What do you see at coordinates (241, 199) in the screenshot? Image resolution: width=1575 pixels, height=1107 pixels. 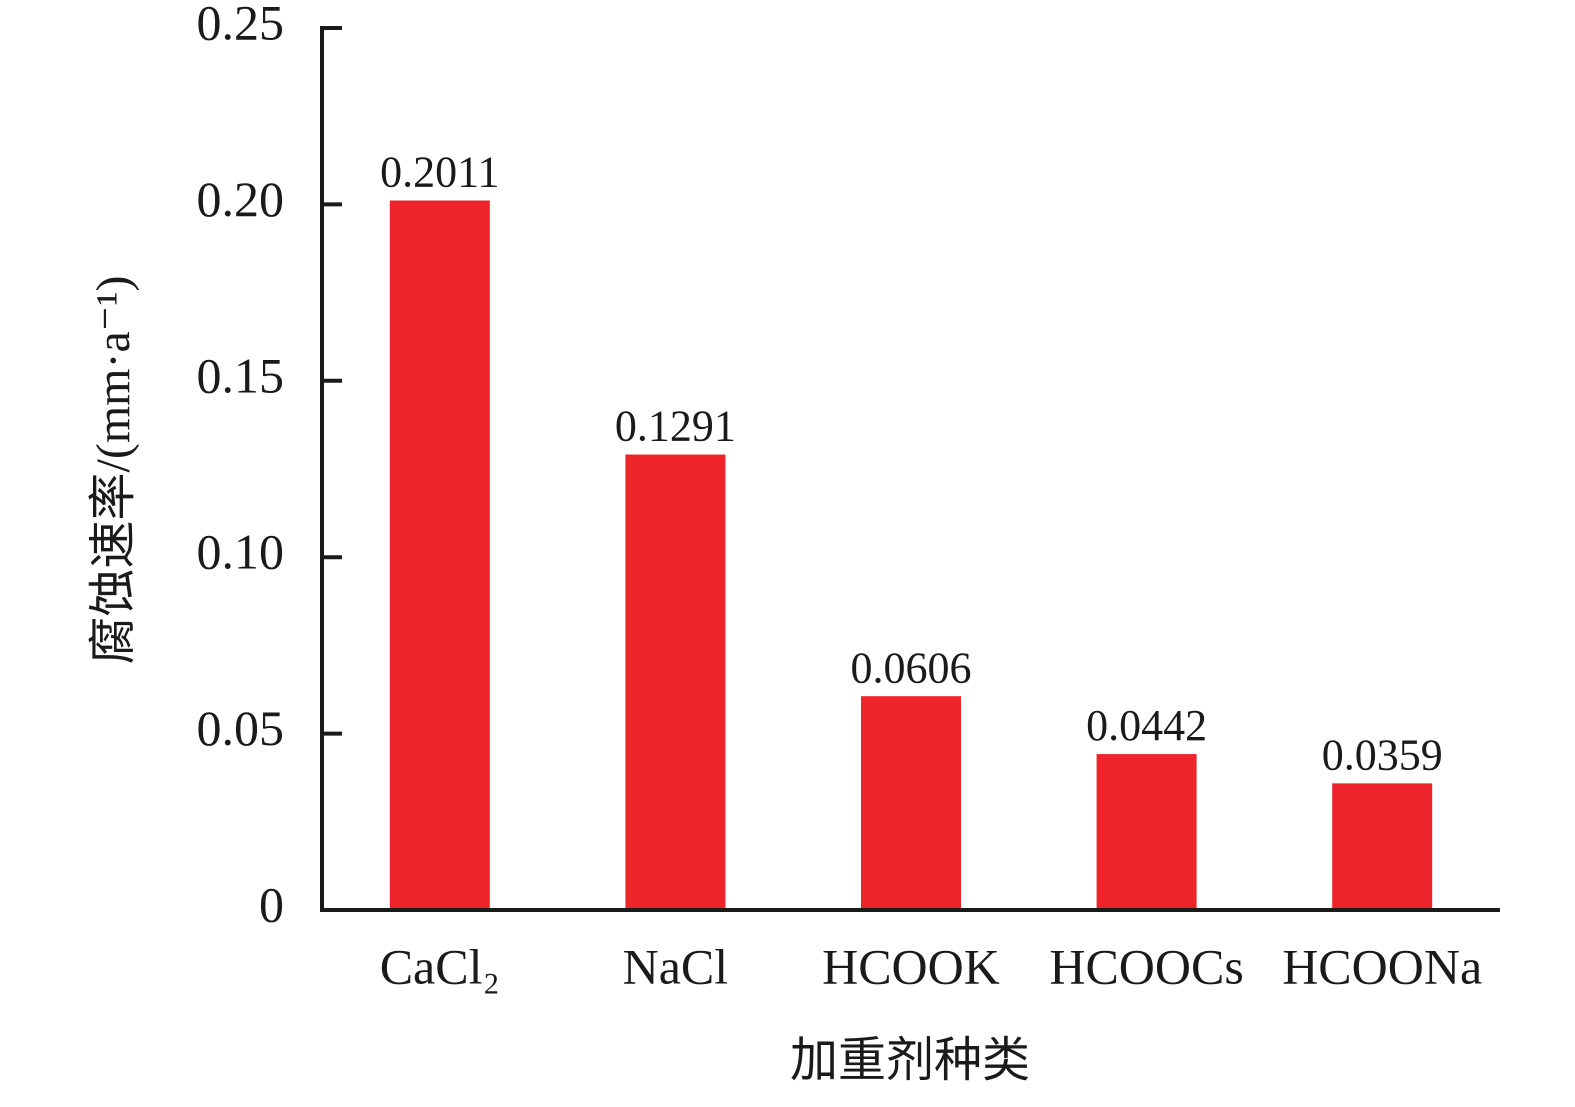 I see `y-tick-label: 0.20` at bounding box center [241, 199].